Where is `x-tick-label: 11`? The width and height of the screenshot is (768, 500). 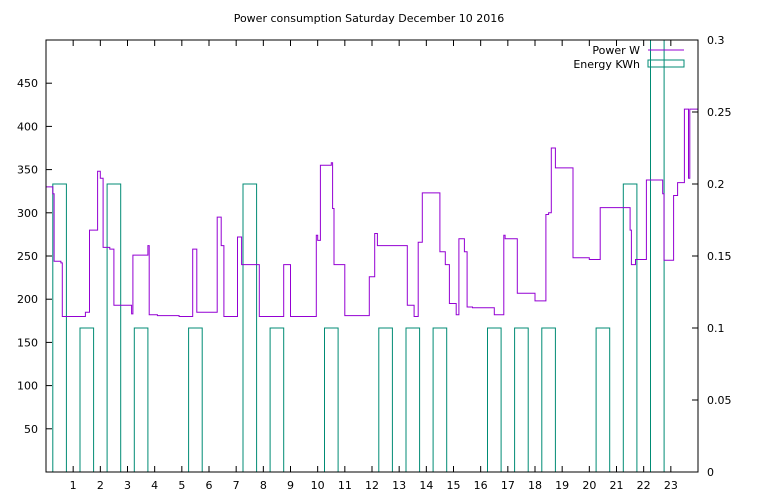
x-tick-label: 11 is located at coordinates (345, 485).